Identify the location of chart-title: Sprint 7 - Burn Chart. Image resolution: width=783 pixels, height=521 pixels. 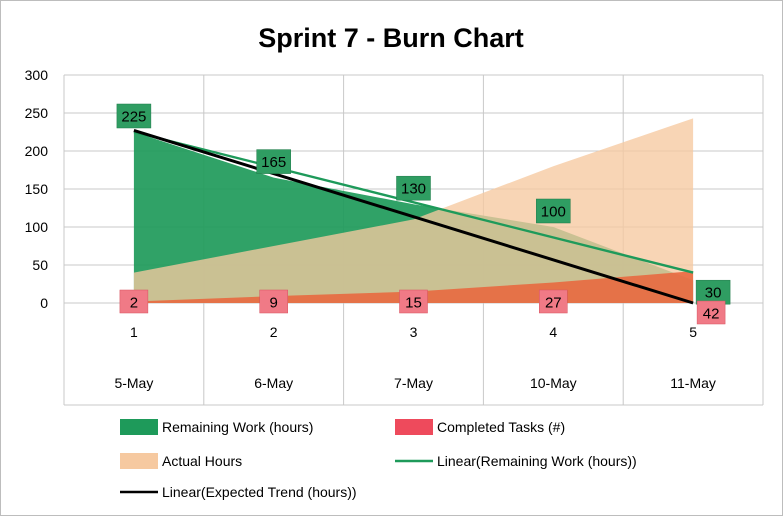
(391, 38).